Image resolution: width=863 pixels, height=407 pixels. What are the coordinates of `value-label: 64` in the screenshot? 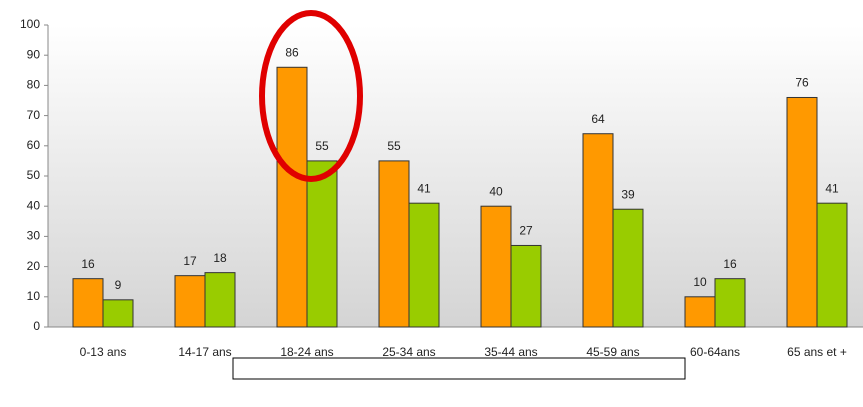 It's located at (598, 119).